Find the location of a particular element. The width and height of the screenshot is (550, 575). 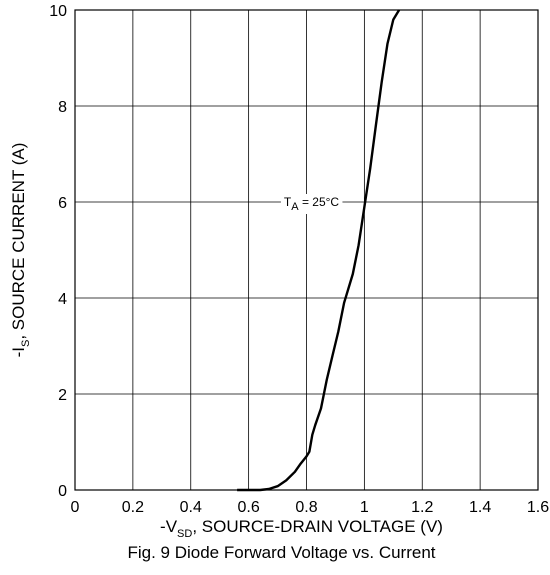

y-tick-label: 2 is located at coordinates (62, 395).